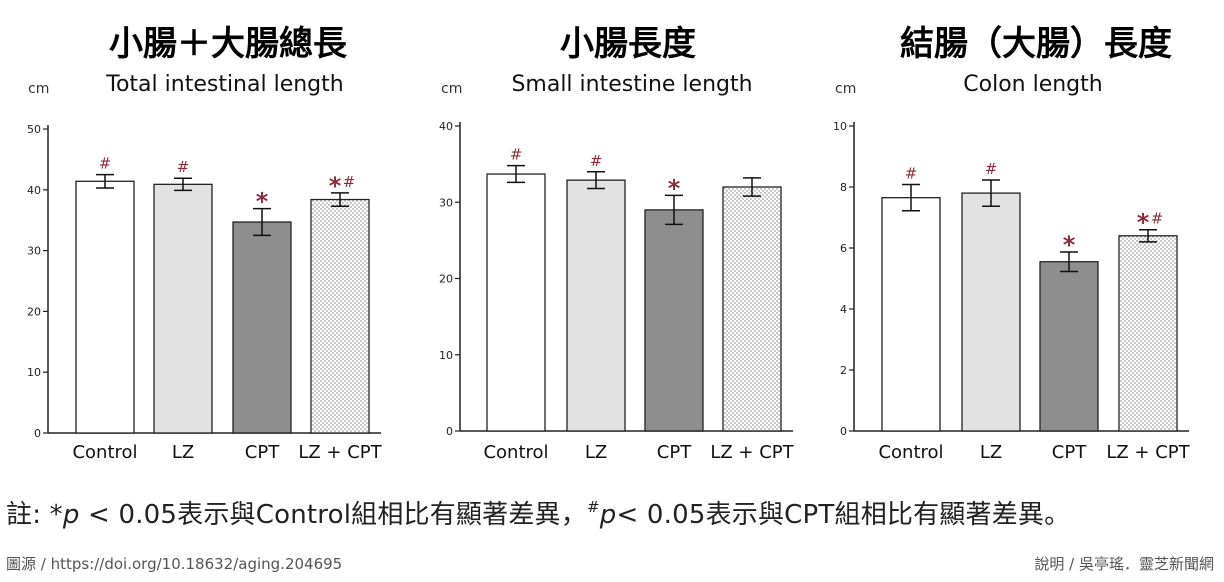 The height and width of the screenshot is (582, 1224). Describe the element at coordinates (628, 44) in the screenshot. I see `chart-title: 小腸長度` at that location.